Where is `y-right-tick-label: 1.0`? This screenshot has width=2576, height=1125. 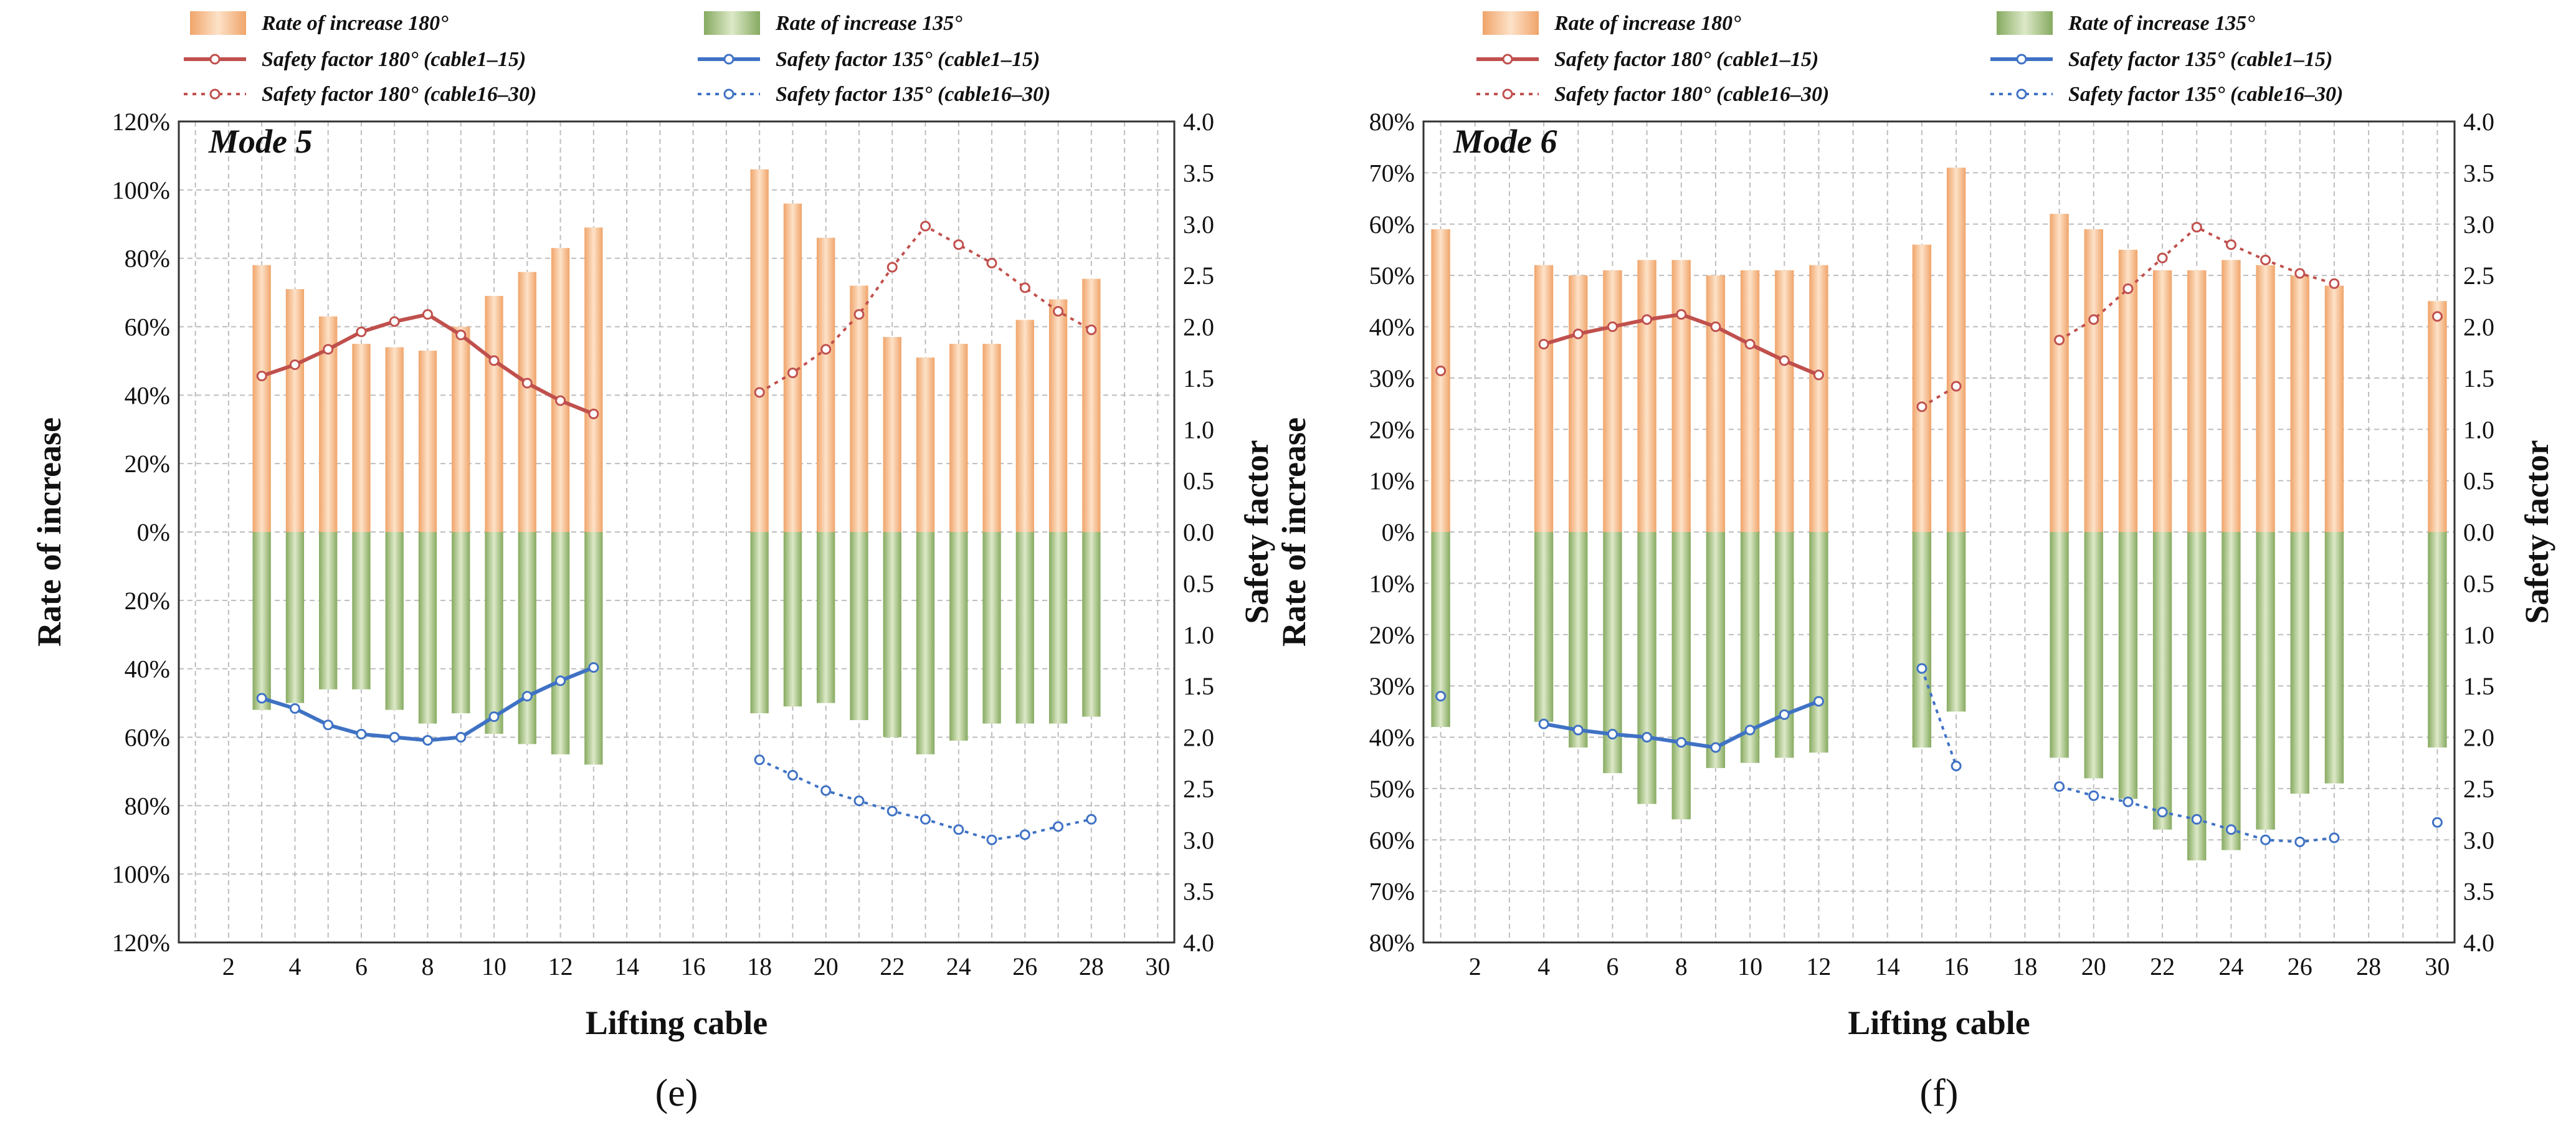 y-right-tick-label: 1.0 is located at coordinates (1198, 635).